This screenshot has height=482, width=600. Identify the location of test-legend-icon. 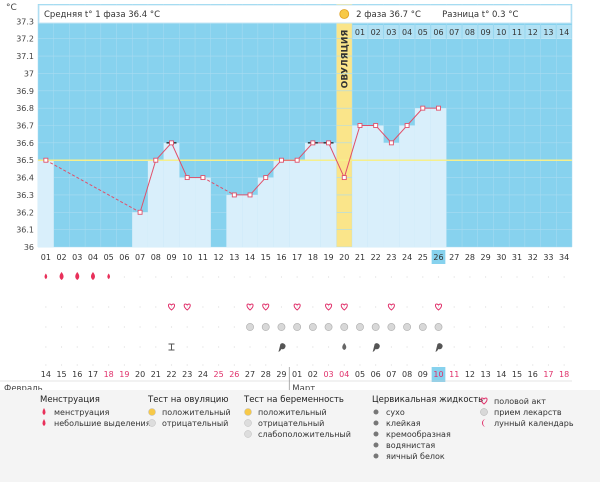
(152, 423).